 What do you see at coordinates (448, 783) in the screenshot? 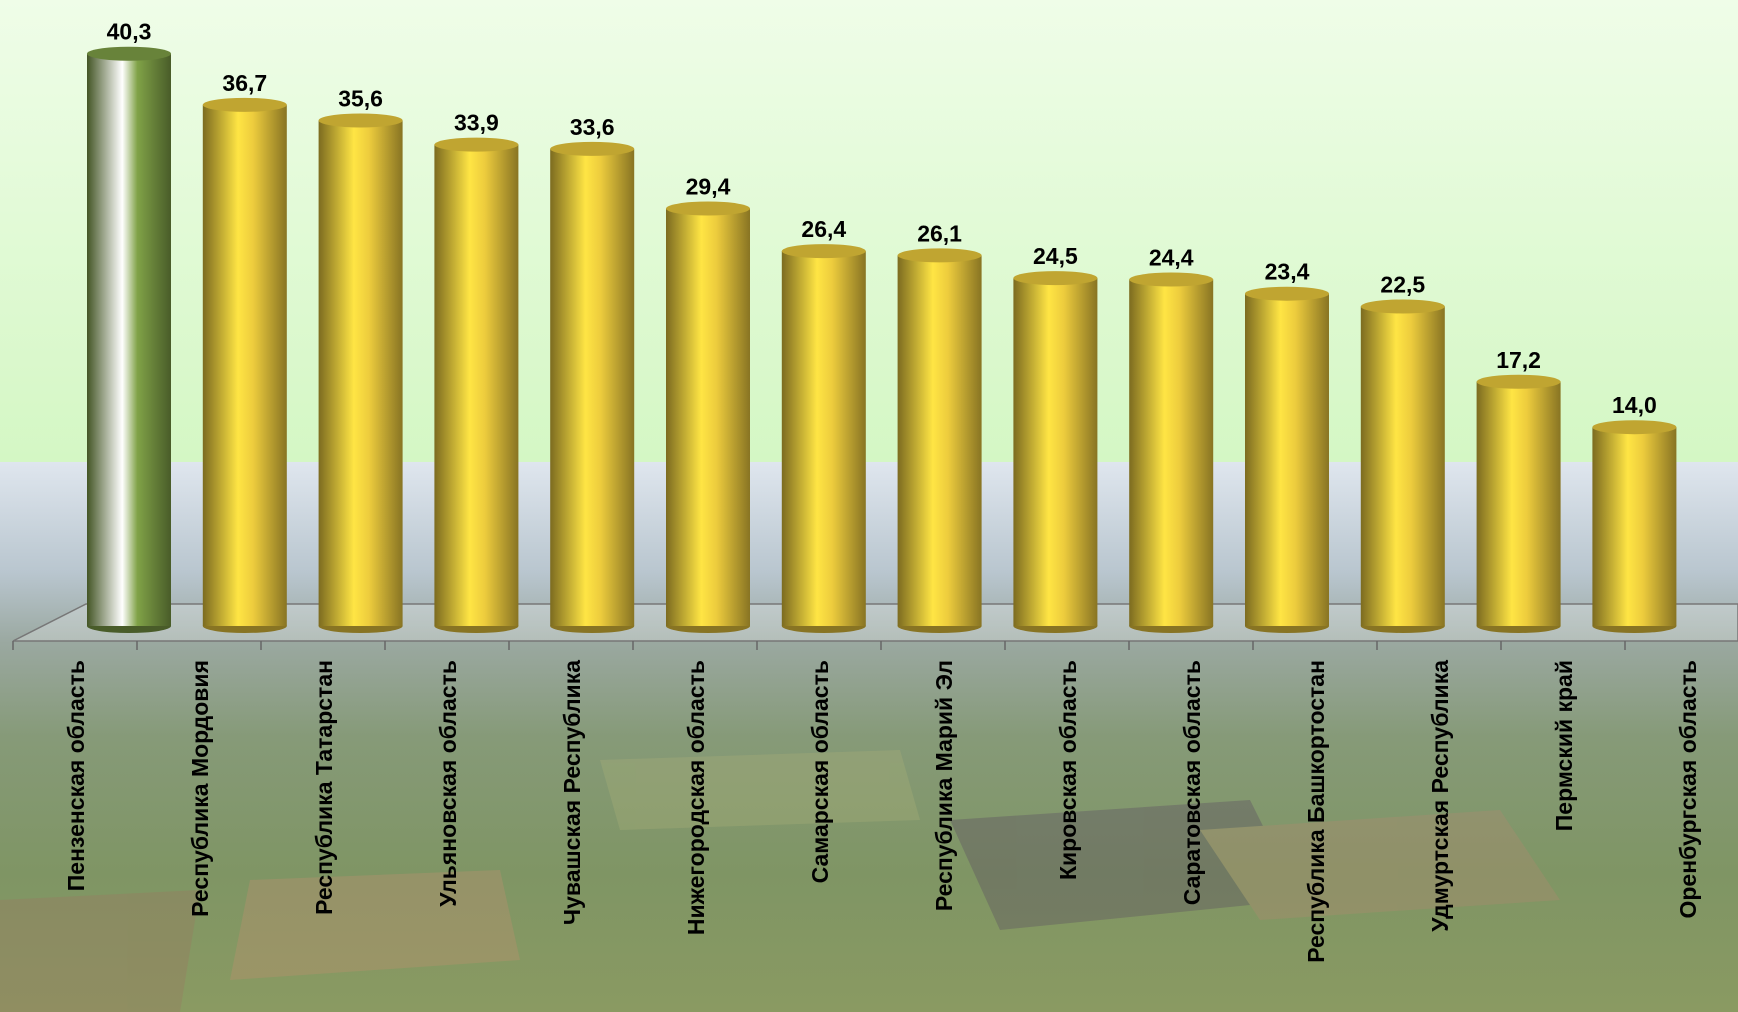
I see `x-tick-label: Ульяновская область` at bounding box center [448, 783].